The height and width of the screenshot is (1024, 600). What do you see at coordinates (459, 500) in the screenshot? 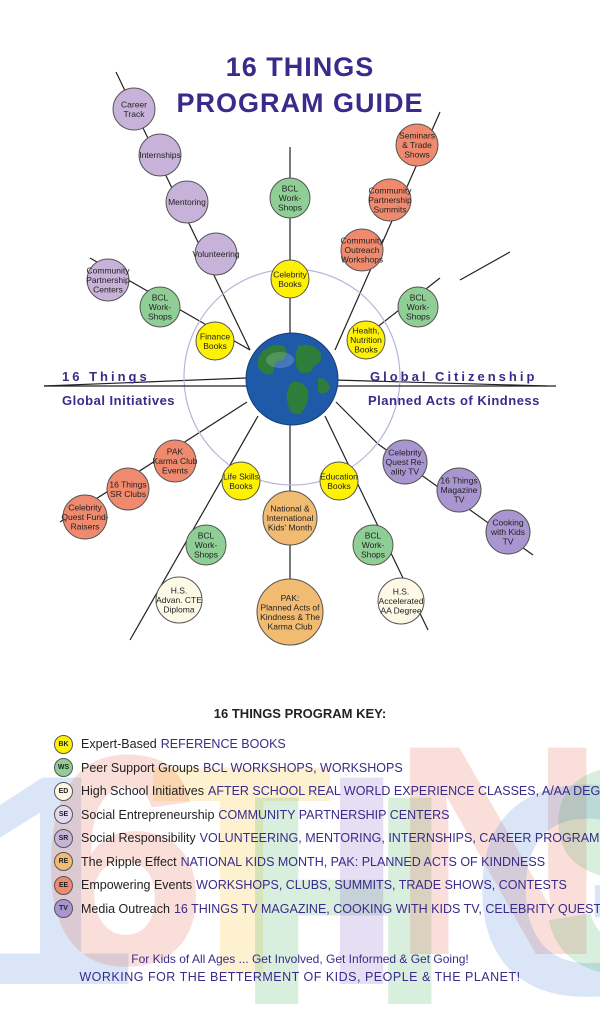
I see `node-label-line: TV` at bounding box center [459, 500].